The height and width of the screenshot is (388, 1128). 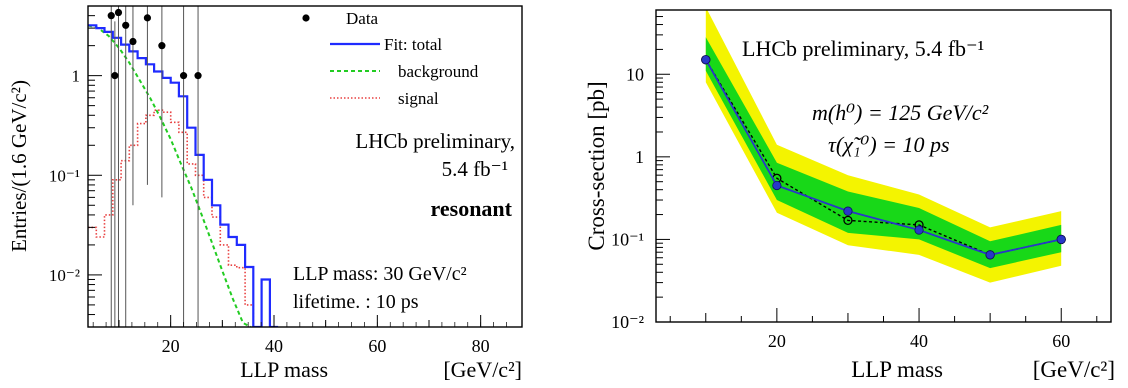 I want to click on series-signal, so click(x=171, y=218).